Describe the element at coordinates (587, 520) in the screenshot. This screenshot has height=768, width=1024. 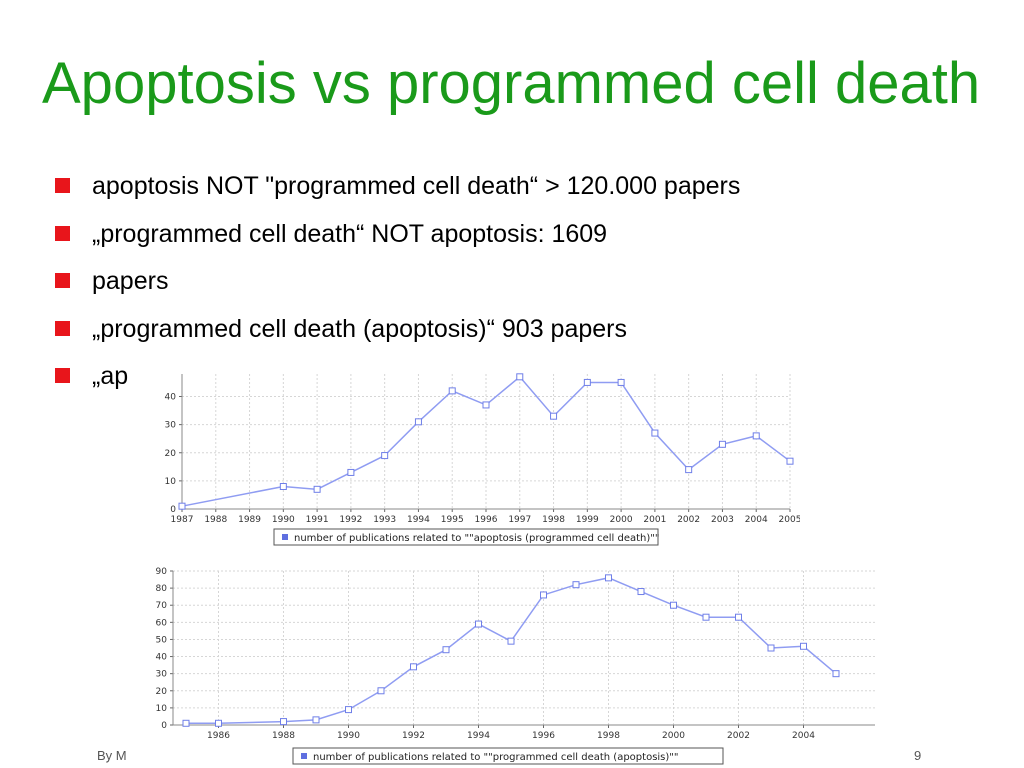
I see `x-tick-label: 1999` at that location.